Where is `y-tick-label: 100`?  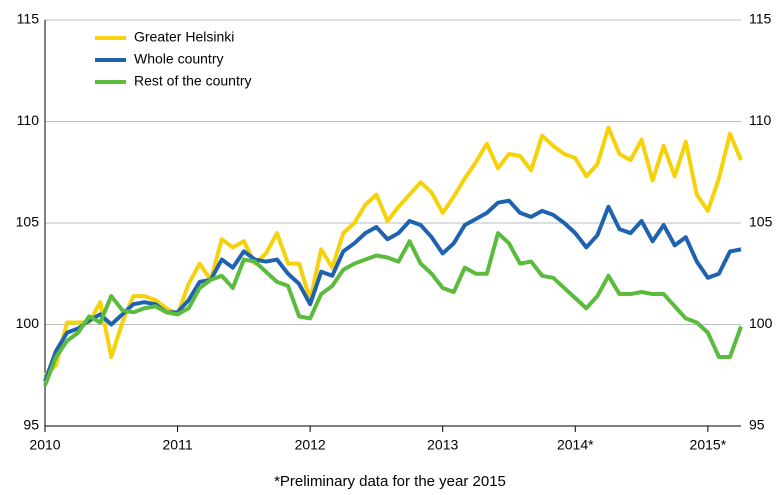 y-tick-label: 100 is located at coordinates (28, 323).